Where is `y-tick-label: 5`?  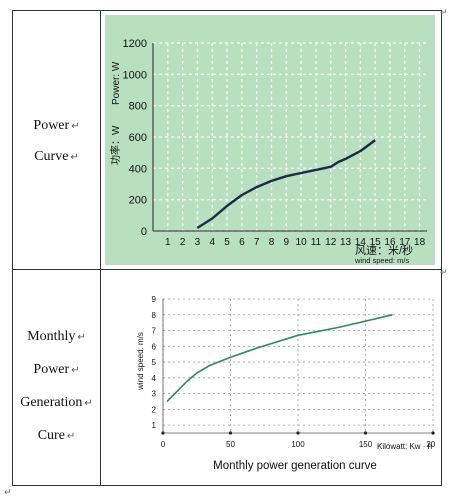 y-tick-label: 5 is located at coordinates (154, 362).